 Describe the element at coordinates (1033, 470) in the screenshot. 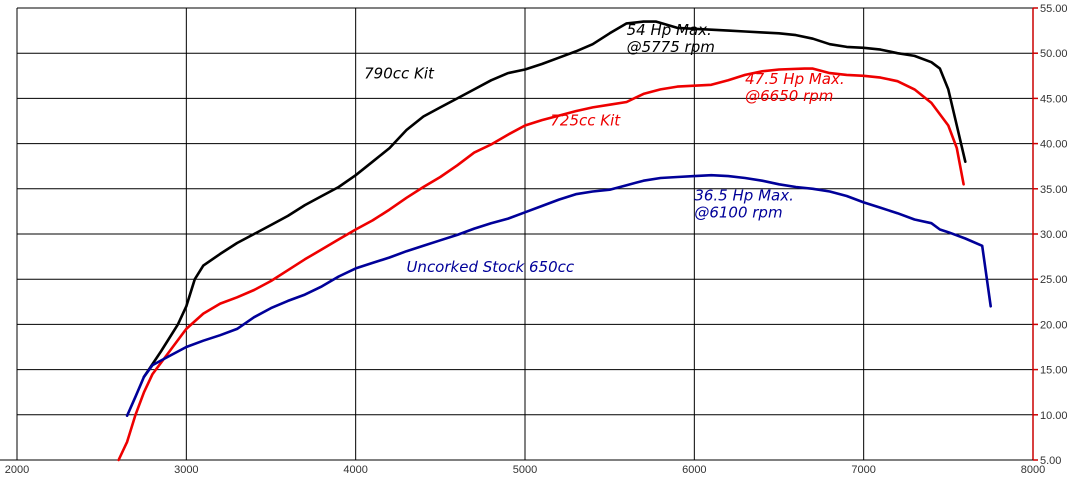

I see `x-tick-label: 8000` at that location.